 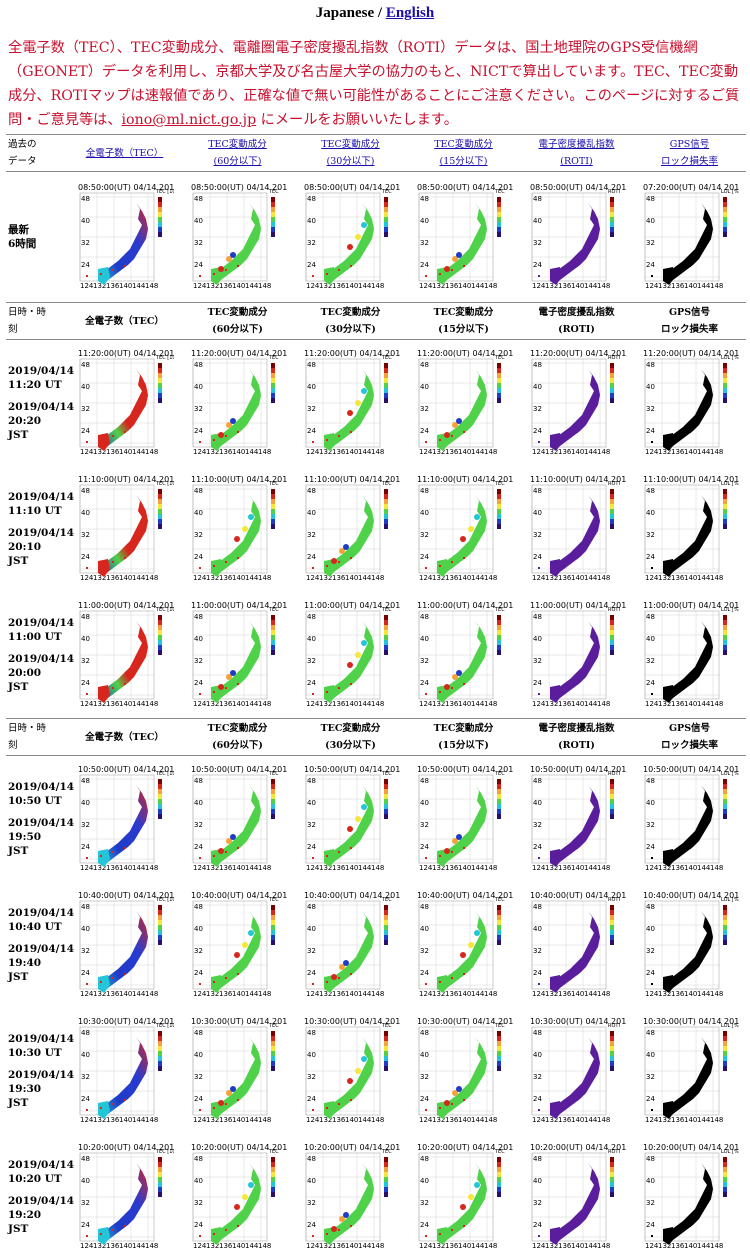 I want to click on header-col-line: 電子密度擾乱指数, so click(x=576, y=144).